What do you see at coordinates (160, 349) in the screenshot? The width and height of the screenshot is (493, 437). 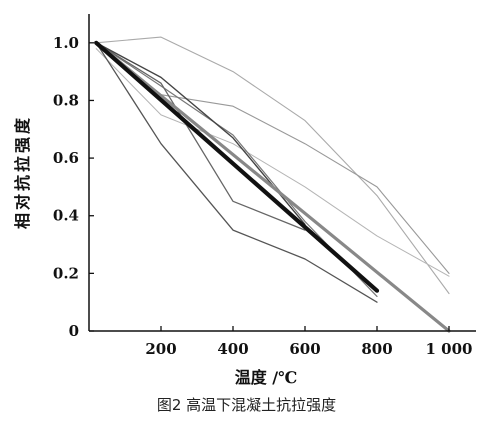 I see `x-tick-label: 200` at bounding box center [160, 349].